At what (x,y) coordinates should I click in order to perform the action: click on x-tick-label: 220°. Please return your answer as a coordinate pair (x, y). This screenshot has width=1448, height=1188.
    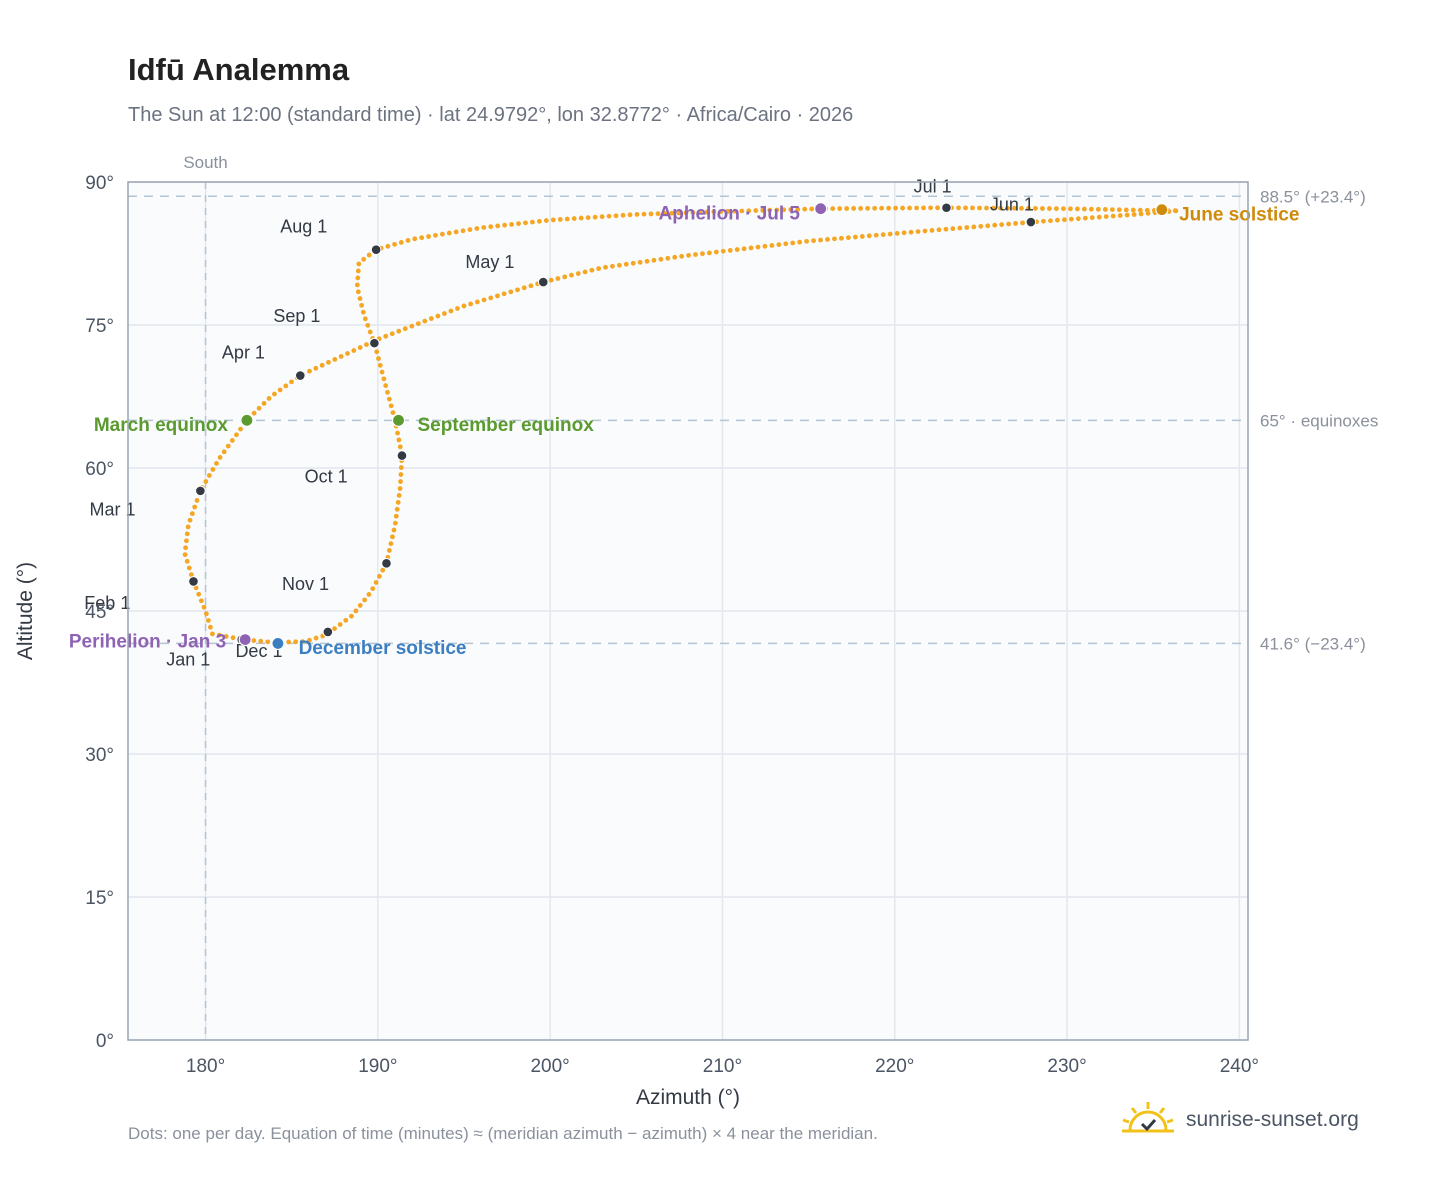
    Looking at the image, I should click on (894, 1066).